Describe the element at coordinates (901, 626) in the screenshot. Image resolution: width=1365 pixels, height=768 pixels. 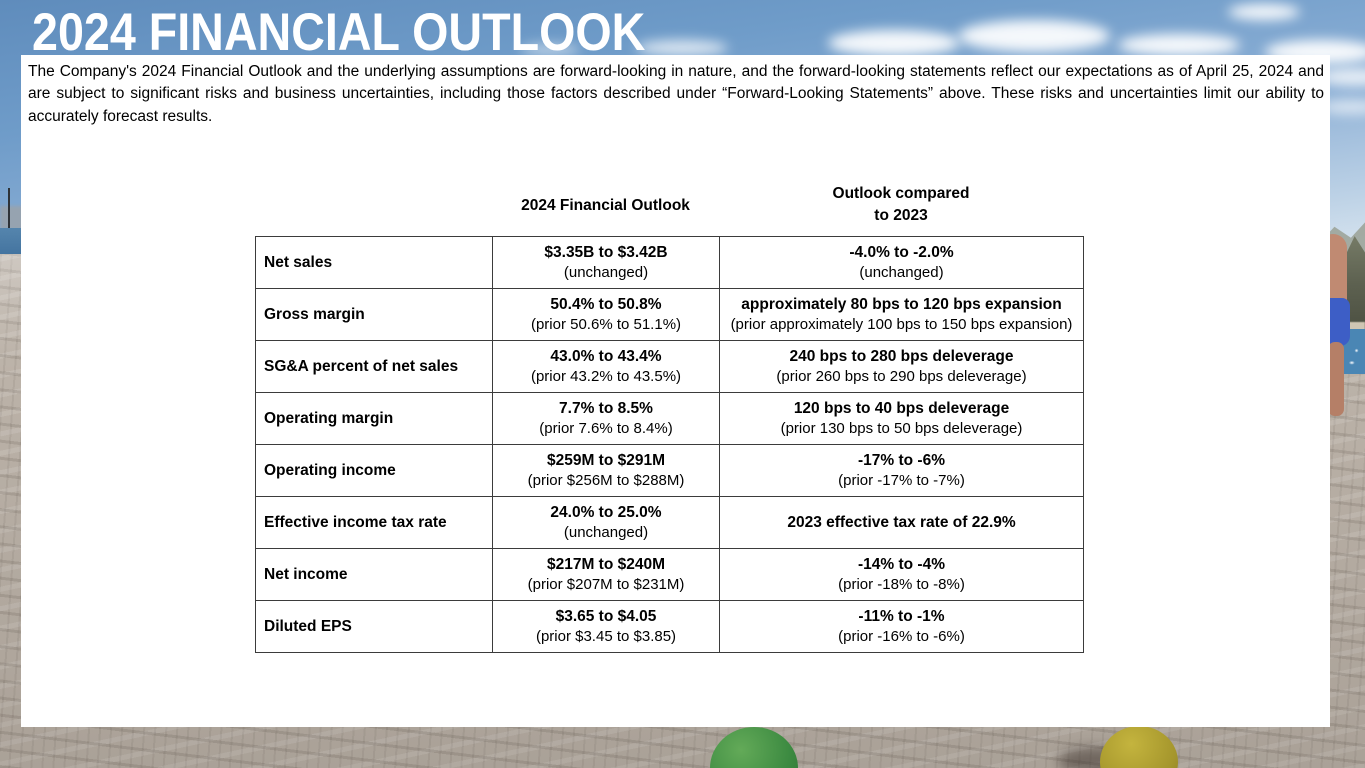
I see `compare-cell: -11% to -1% (prior -16% to -6%)` at that location.